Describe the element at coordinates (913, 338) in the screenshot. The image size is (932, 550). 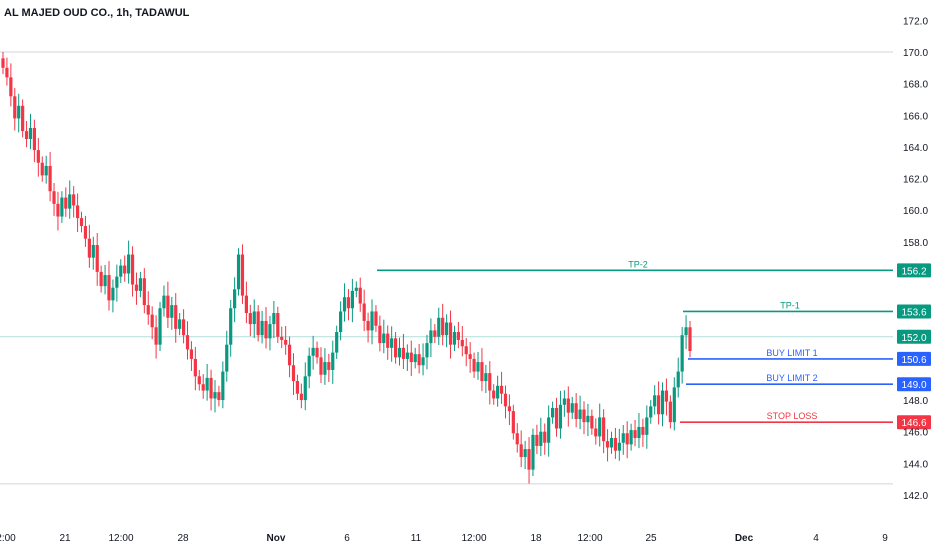
I see `current-price-label: 152.0` at that location.